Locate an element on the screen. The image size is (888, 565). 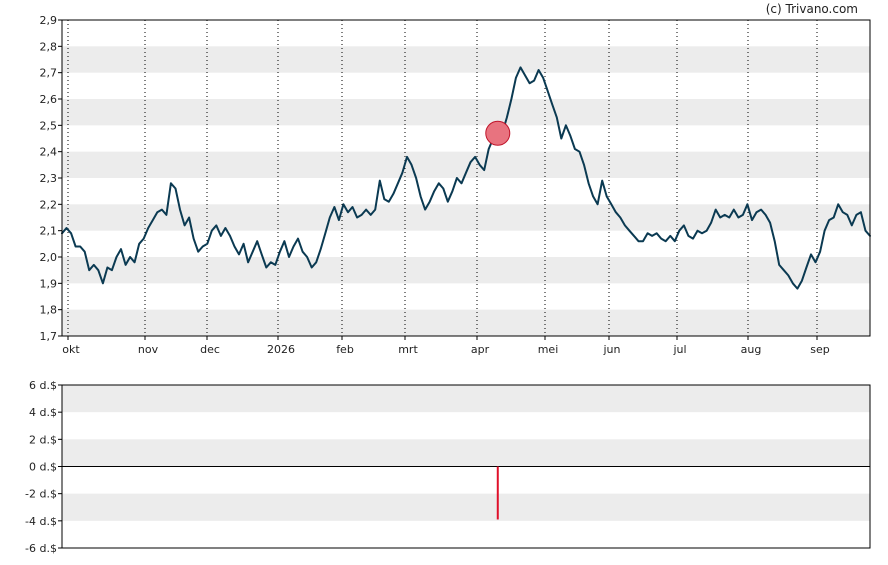
price-x-tick-label: sep is located at coordinates (819, 349).